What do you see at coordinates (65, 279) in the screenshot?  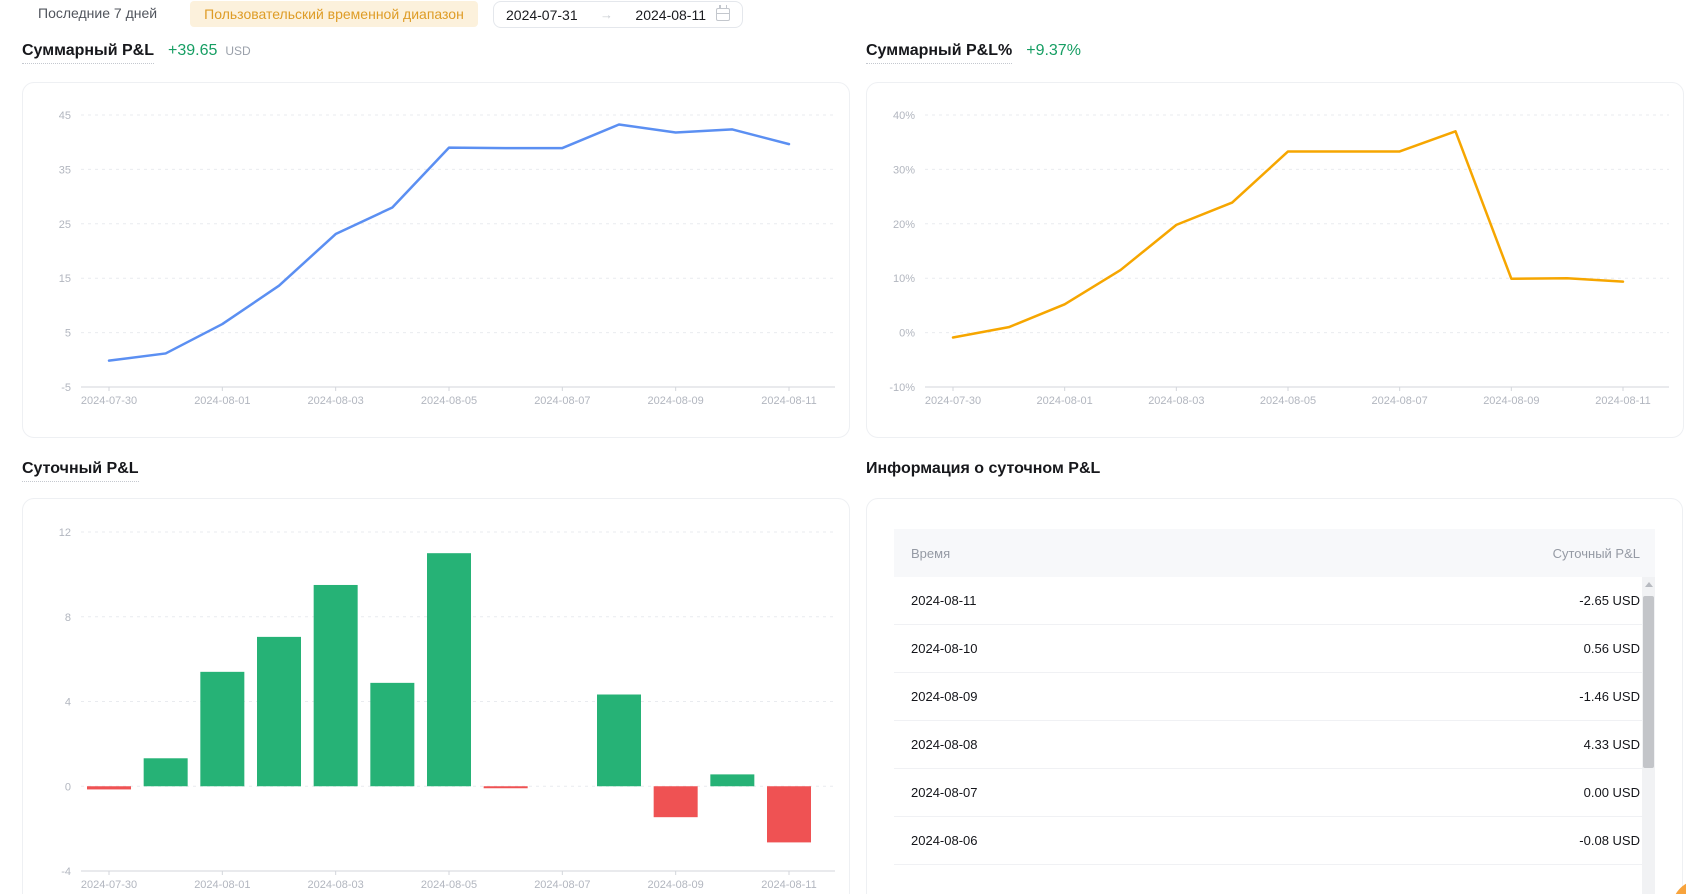 I see `svg-text: 15` at bounding box center [65, 279].